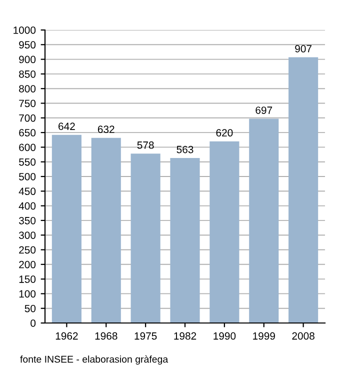  Describe the element at coordinates (27, 206) in the screenshot. I see `y-tick-label: 400` at that location.